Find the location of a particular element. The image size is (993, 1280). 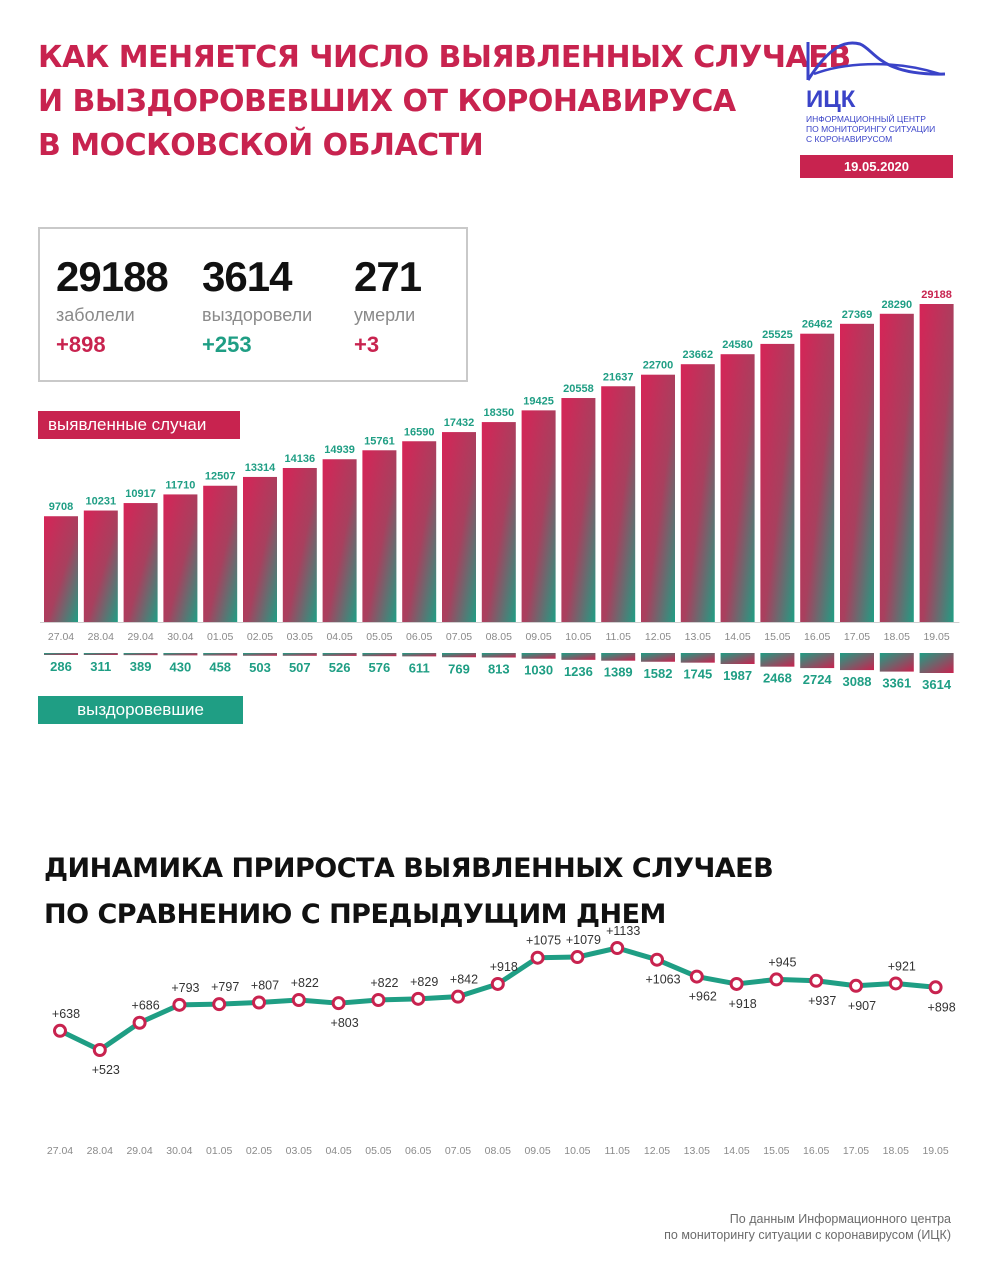

title-line-2: И ВЫЗДОРОВЕВШИХ ОТ КОРОНАВИРУСА is located at coordinates (387, 101).